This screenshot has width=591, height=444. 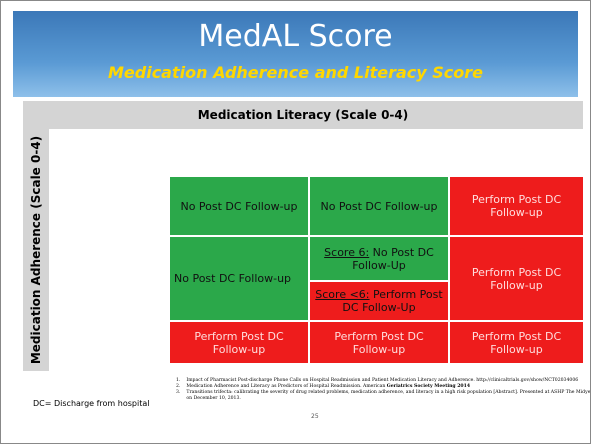 What do you see at coordinates (295, 36) in the screenshot?
I see `title: MedAL Score` at bounding box center [295, 36].